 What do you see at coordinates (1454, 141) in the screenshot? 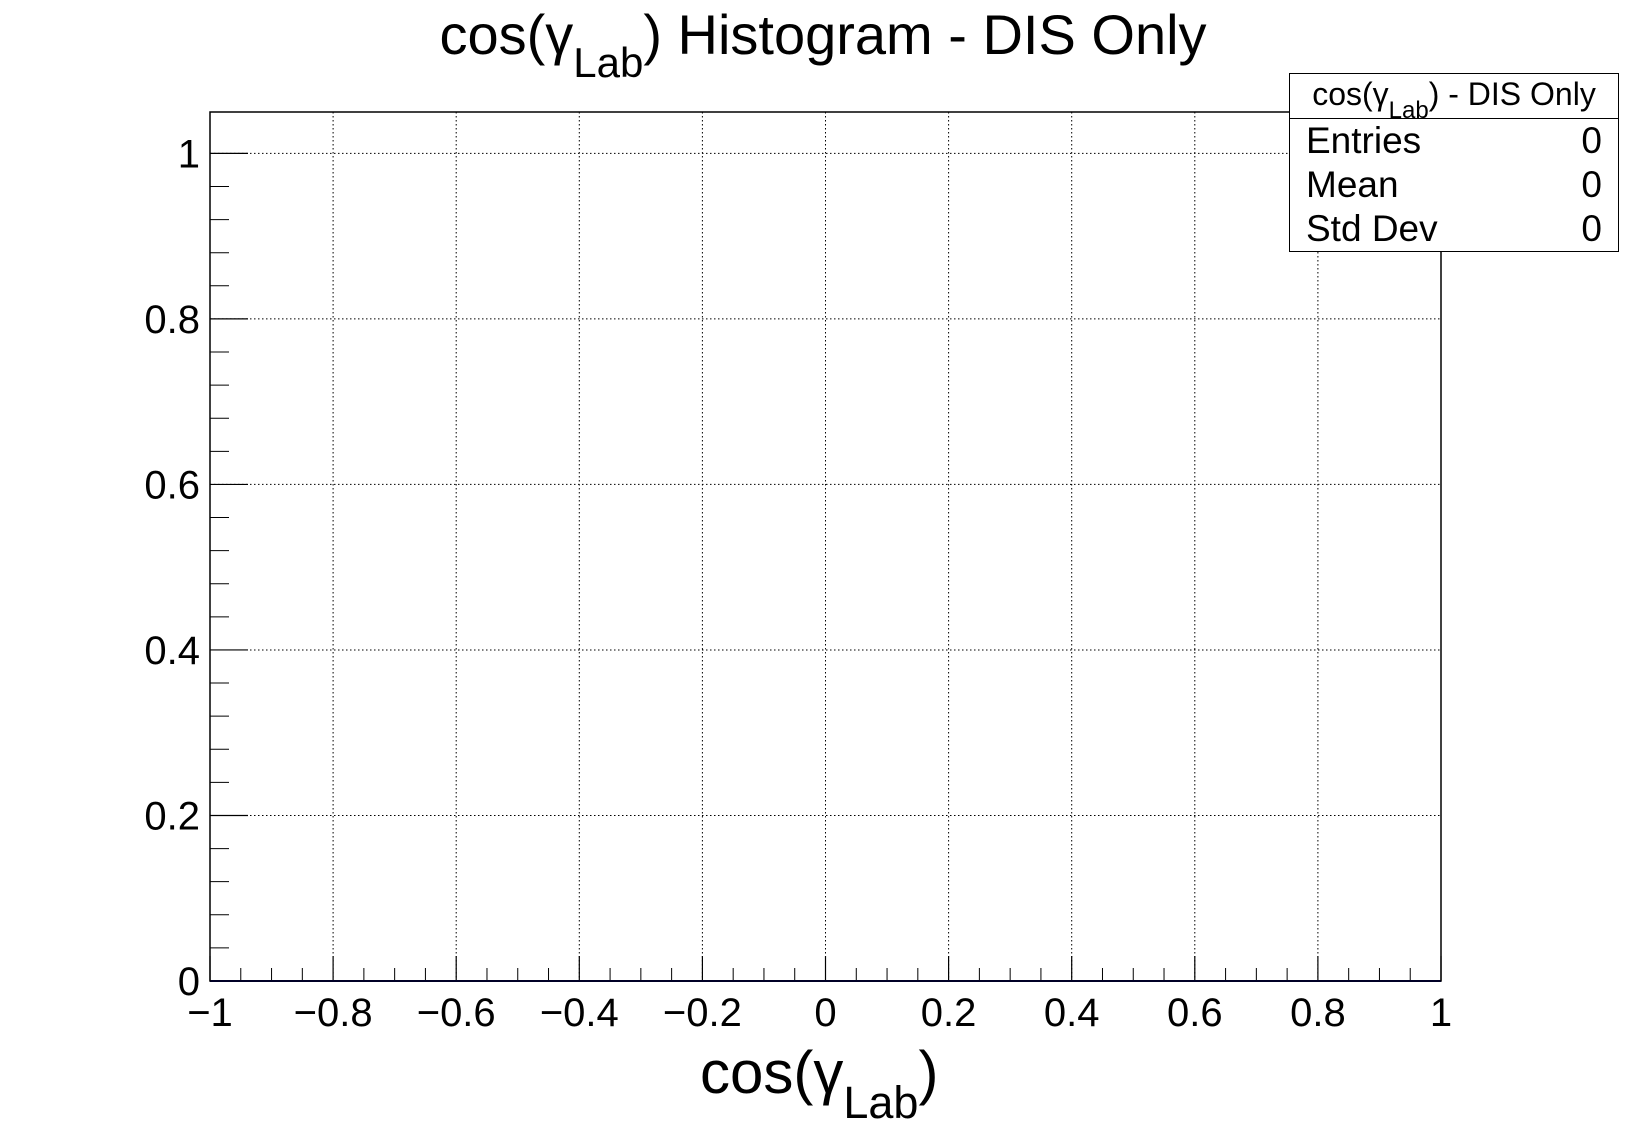
I see `stats-row-entries: Entries 0` at bounding box center [1454, 141].